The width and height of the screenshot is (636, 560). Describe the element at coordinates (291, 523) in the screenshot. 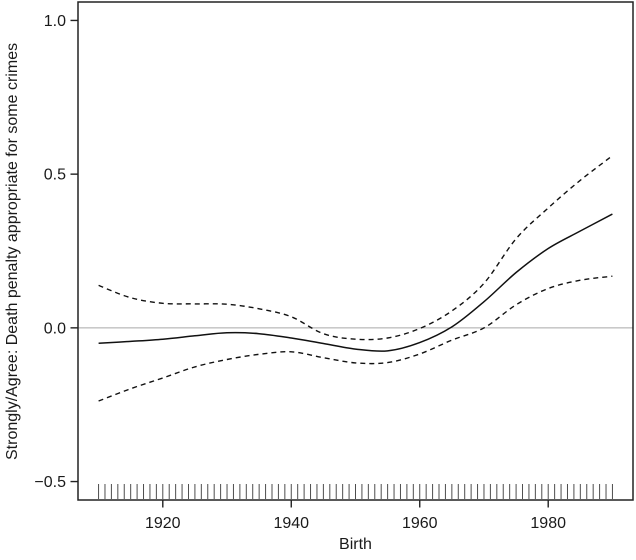

I see `x-tick-label: 1940` at that location.